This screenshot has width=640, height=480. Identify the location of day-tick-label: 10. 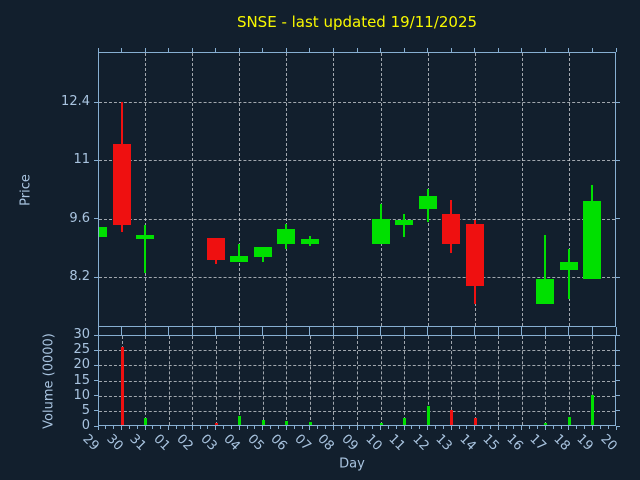
(373, 442).